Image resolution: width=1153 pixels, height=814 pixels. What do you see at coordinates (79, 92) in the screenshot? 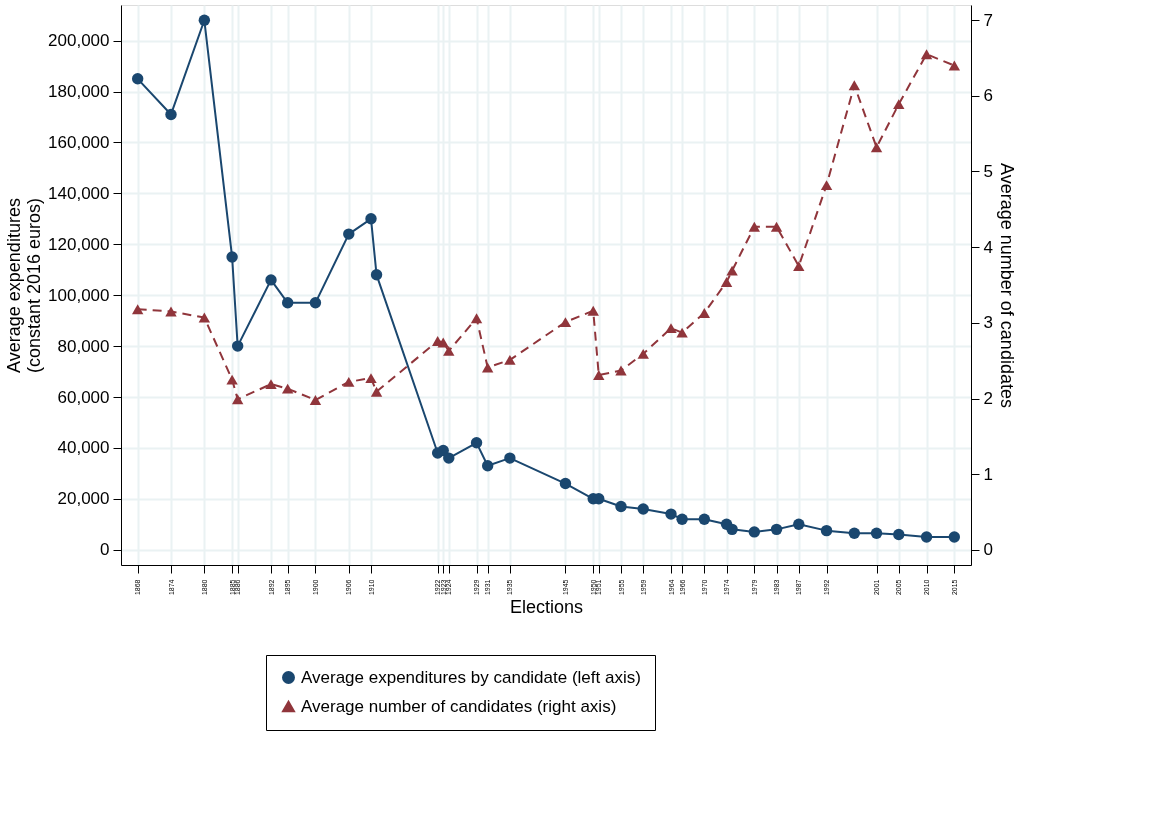
I see `y-tick-label: 180,000` at bounding box center [79, 92].